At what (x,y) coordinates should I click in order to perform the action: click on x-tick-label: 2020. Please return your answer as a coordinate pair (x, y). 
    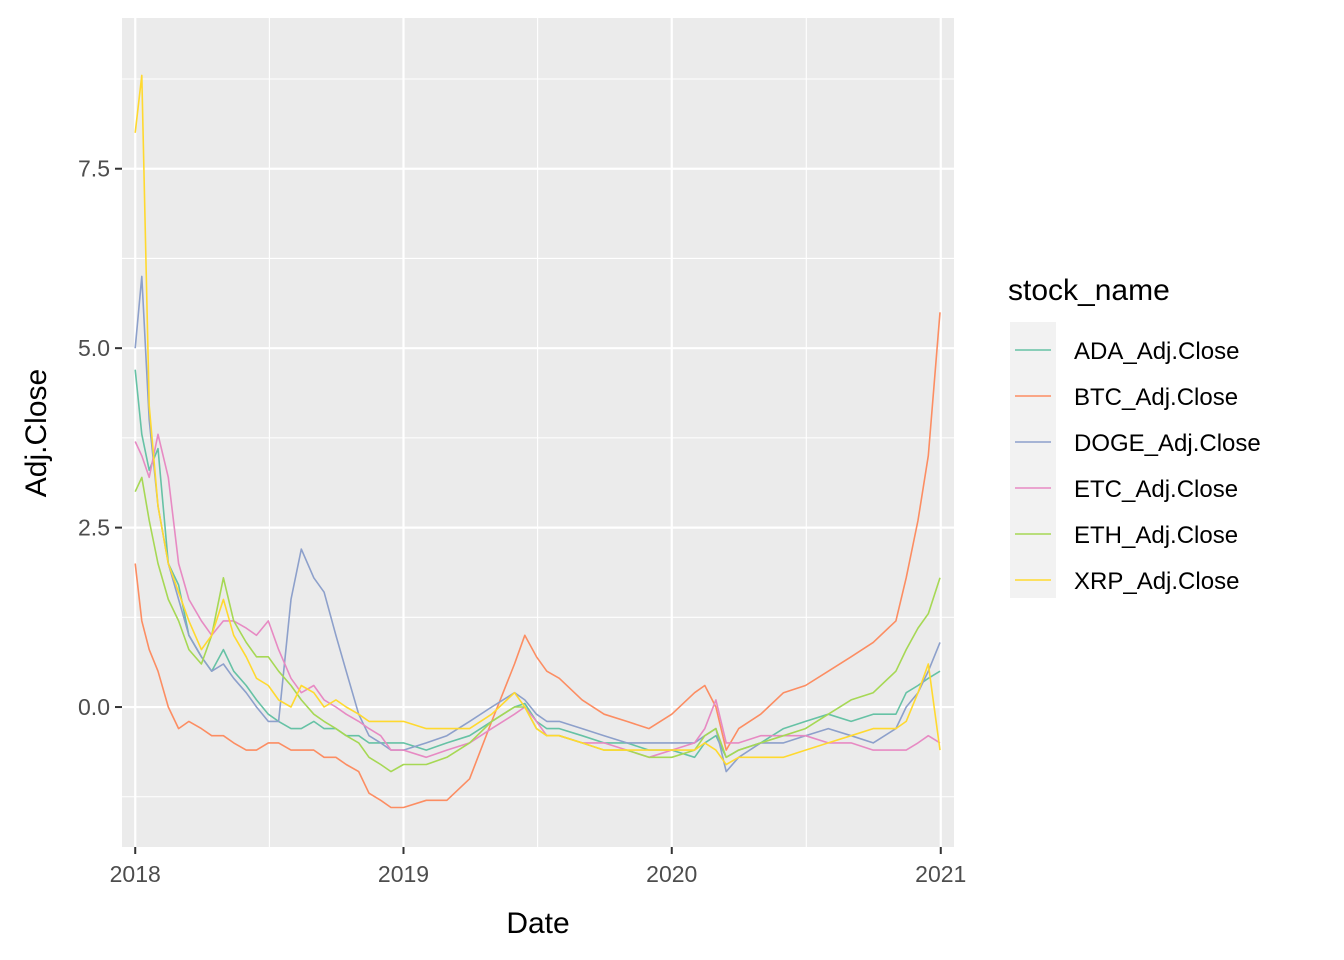
    Looking at the image, I should click on (671, 874).